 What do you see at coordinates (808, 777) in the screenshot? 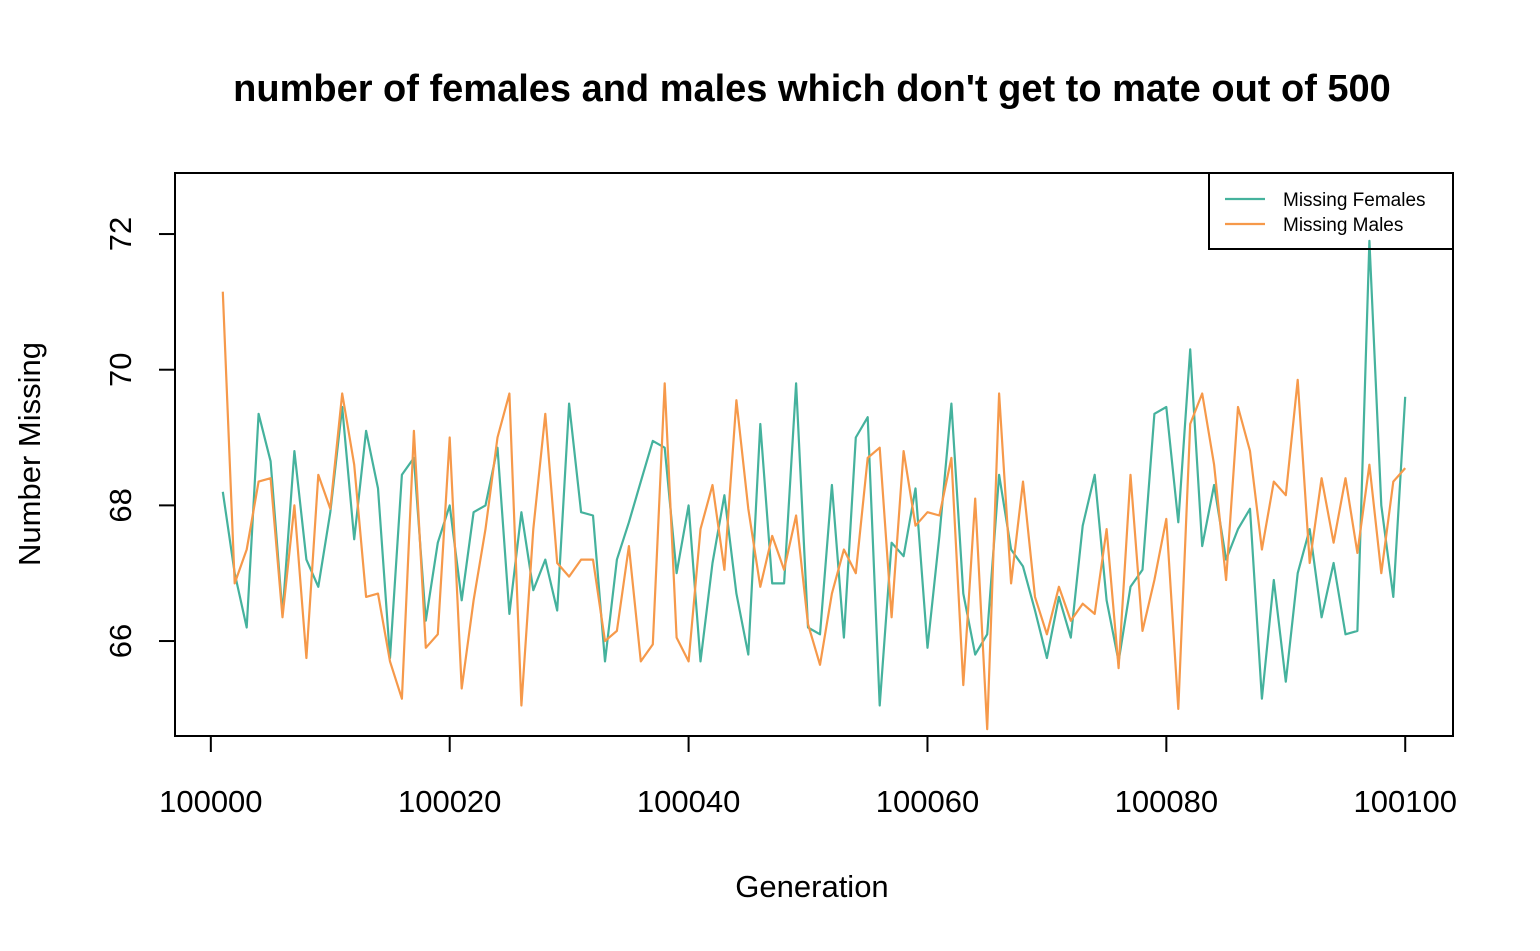
I see `x-axis: 100000 100020 100040 100060 100080 100100` at bounding box center [808, 777].